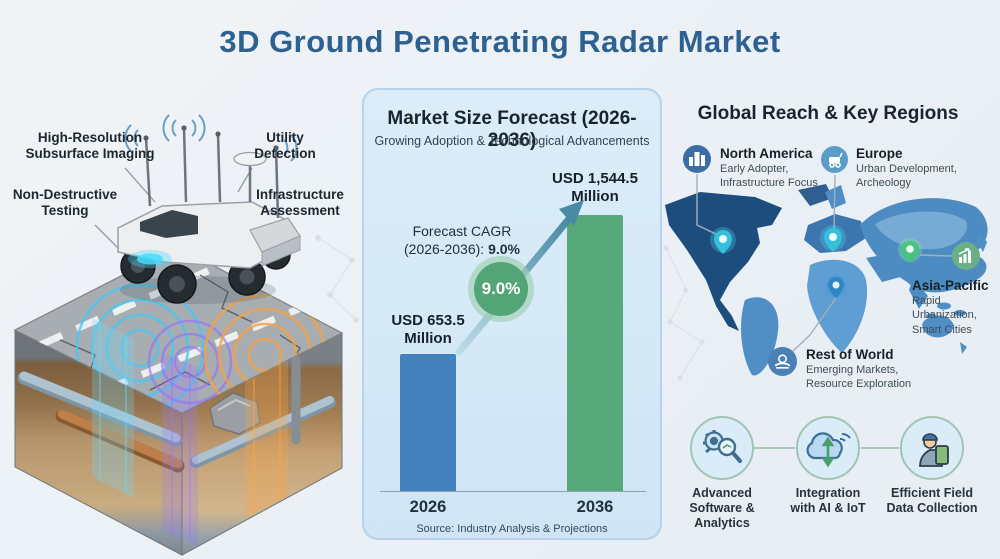  I want to click on map-pin-rest-of-world, so click(836, 286).